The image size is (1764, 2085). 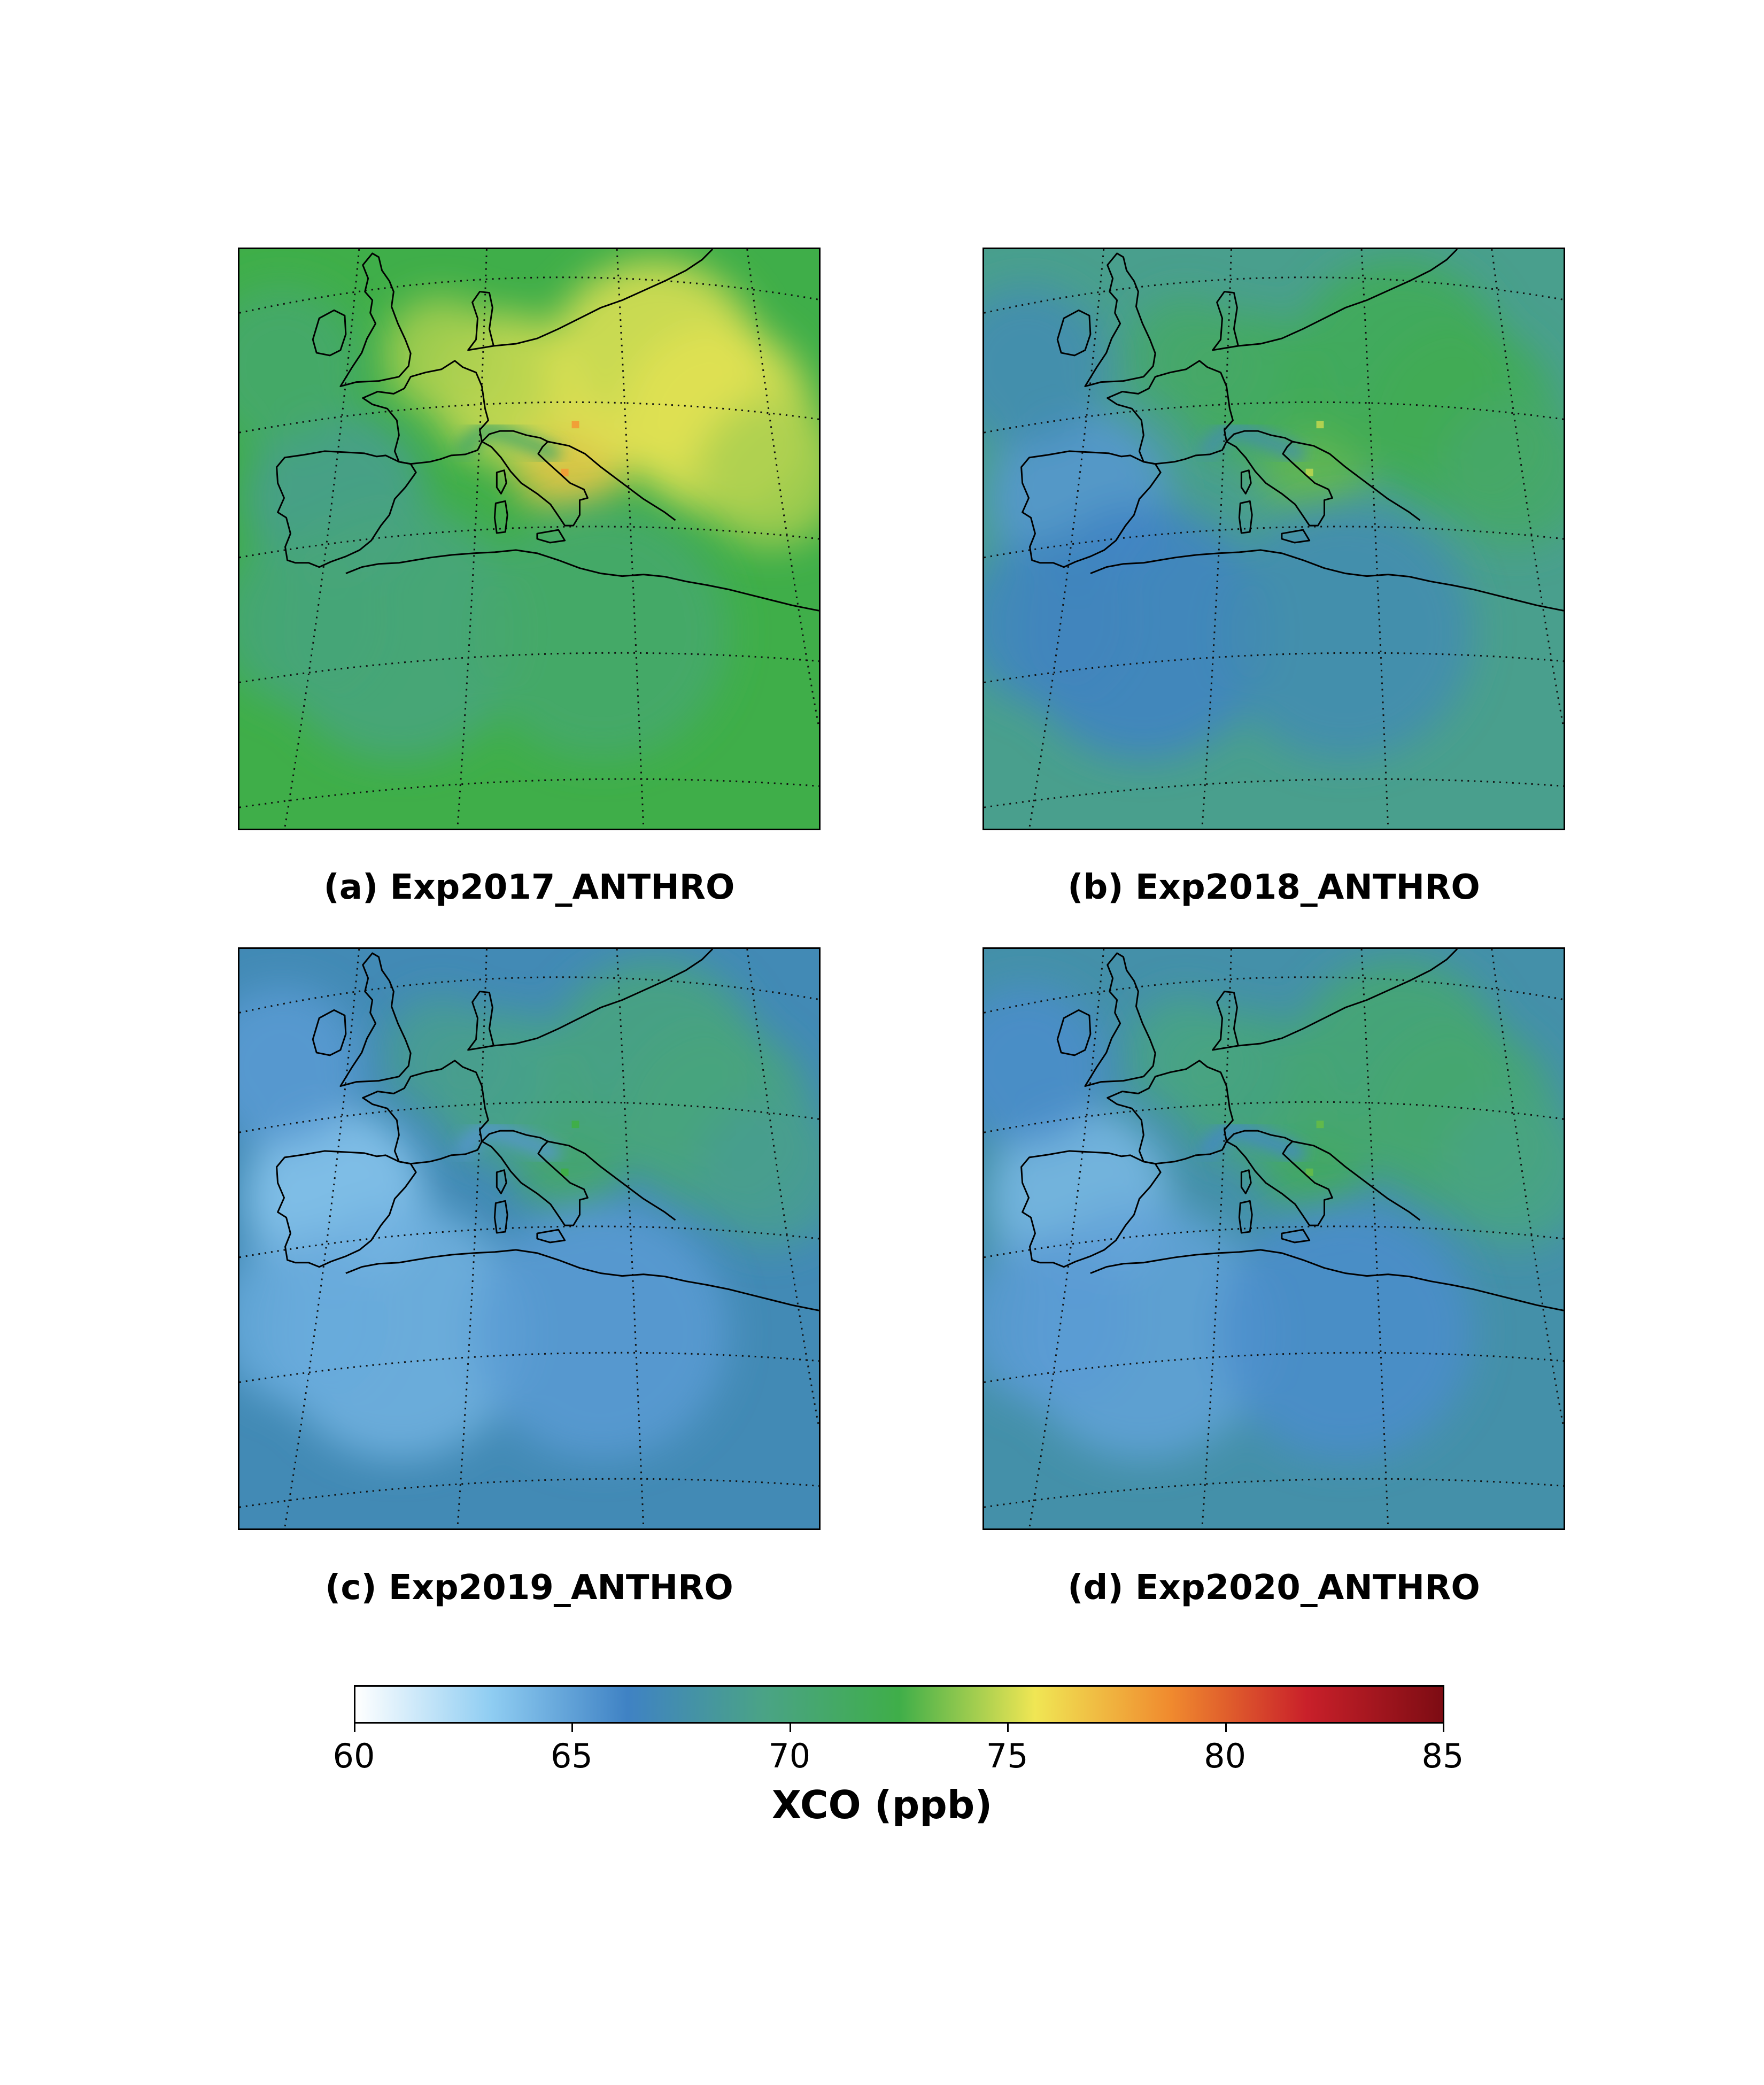 What do you see at coordinates (529, 887) in the screenshot?
I see `panel-caption-a: (a) Exp2017_ANTHRO` at bounding box center [529, 887].